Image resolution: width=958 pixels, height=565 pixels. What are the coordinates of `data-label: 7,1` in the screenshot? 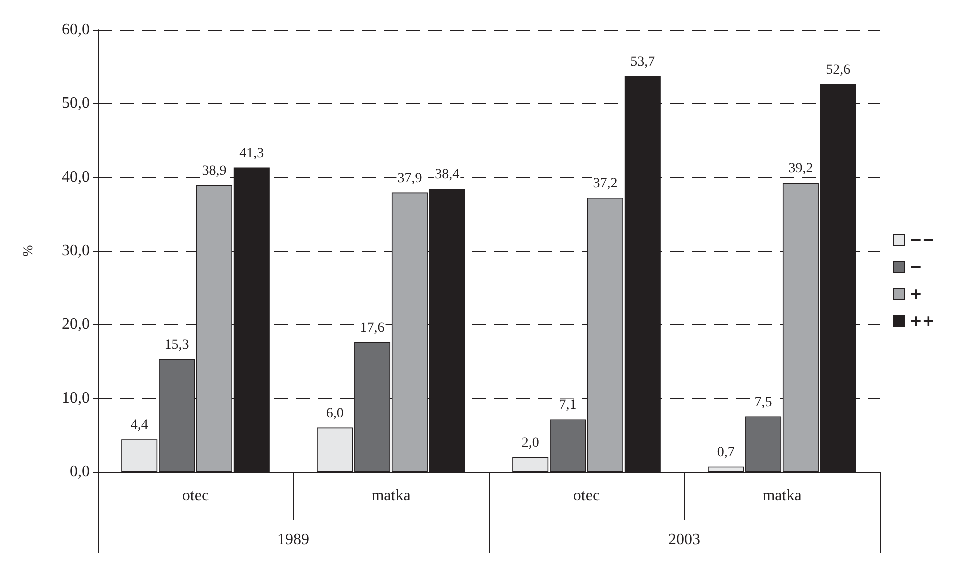 It's located at (568, 406).